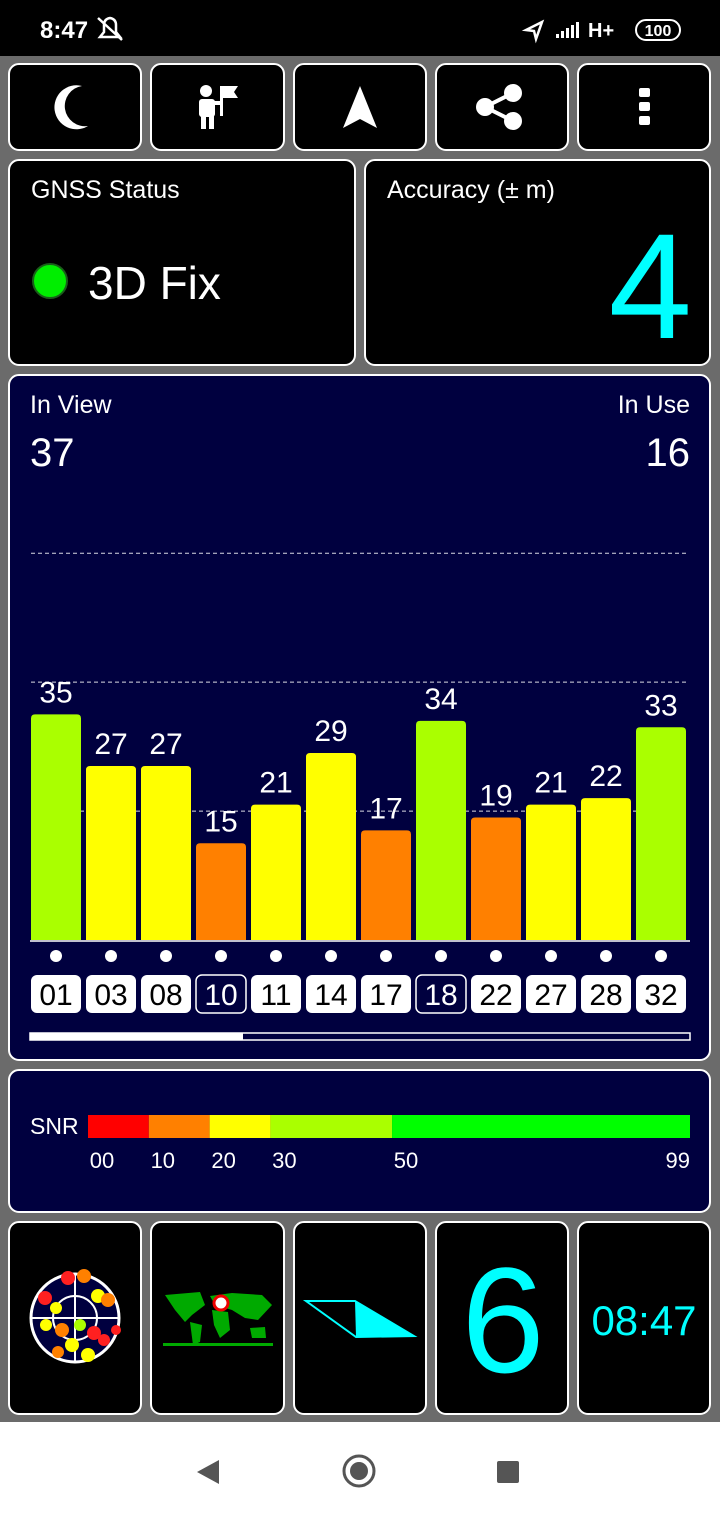  I want to click on kebab-icon, so click(644, 106).